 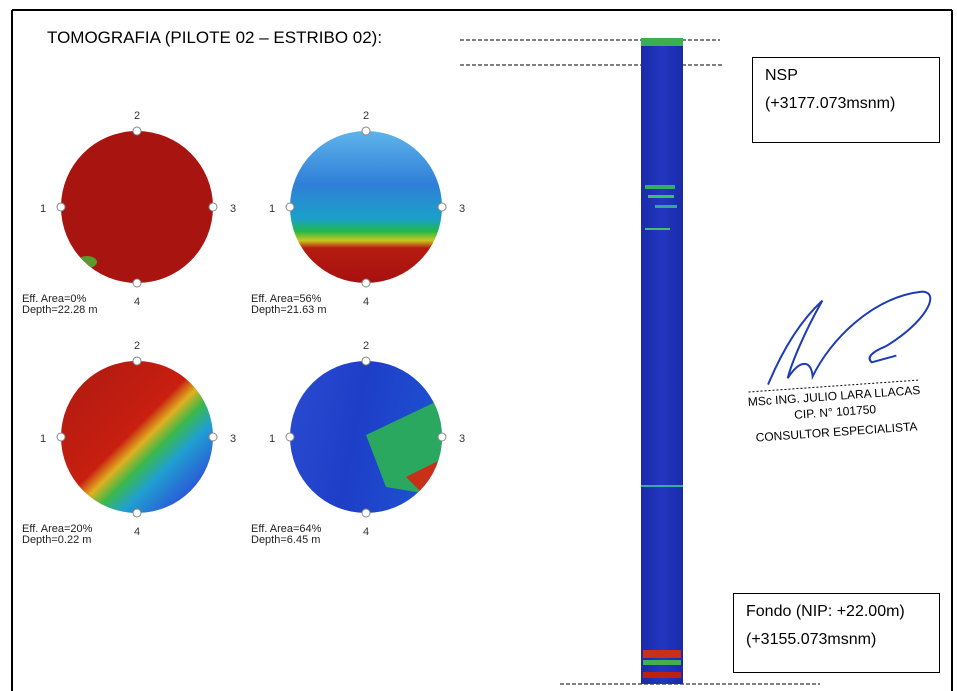 What do you see at coordinates (214, 37) in the screenshot?
I see `title: TOMOGRAFIA (PILOTE 02 – ESTRIBO 02):` at bounding box center [214, 37].